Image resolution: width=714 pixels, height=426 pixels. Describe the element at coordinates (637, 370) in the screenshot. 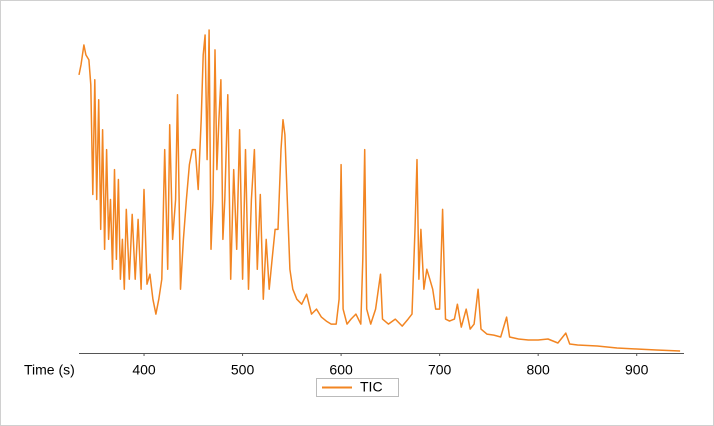

I see `x-tick-label: 900` at that location.